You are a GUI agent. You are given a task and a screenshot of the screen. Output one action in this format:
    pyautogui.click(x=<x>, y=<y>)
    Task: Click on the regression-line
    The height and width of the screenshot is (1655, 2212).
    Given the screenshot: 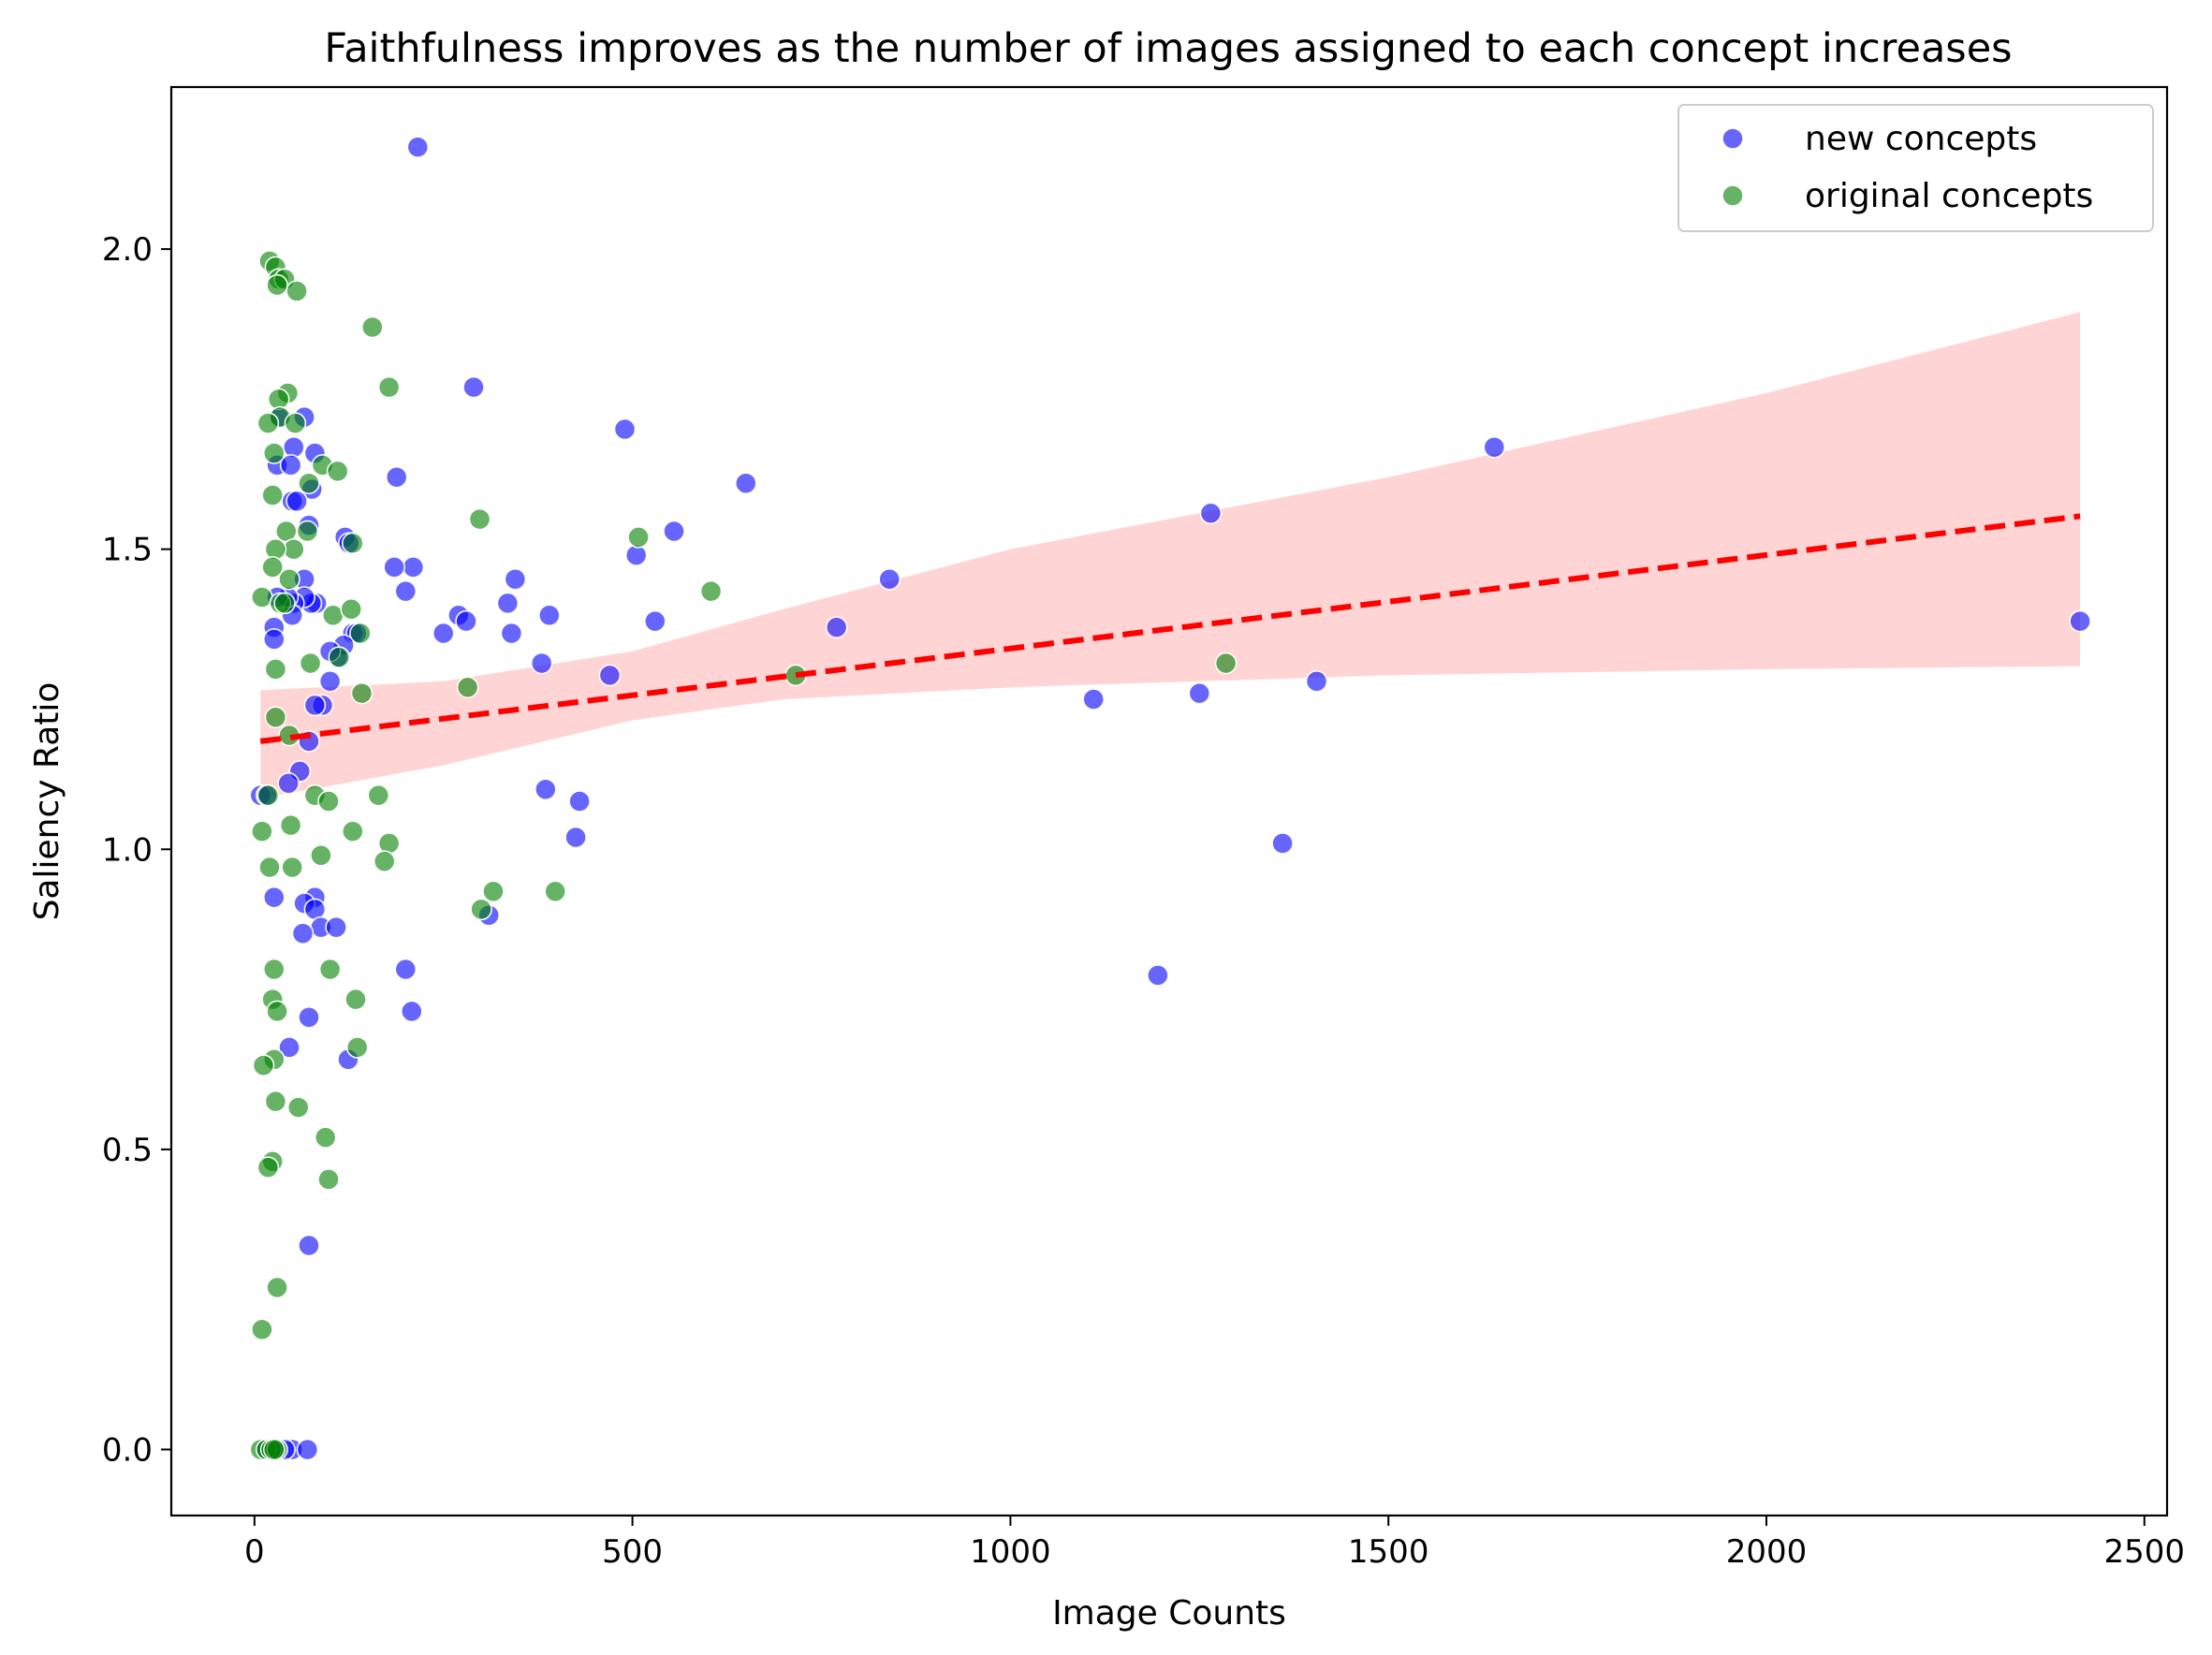 What is the action you would take?
    pyautogui.click(x=1170, y=629)
    